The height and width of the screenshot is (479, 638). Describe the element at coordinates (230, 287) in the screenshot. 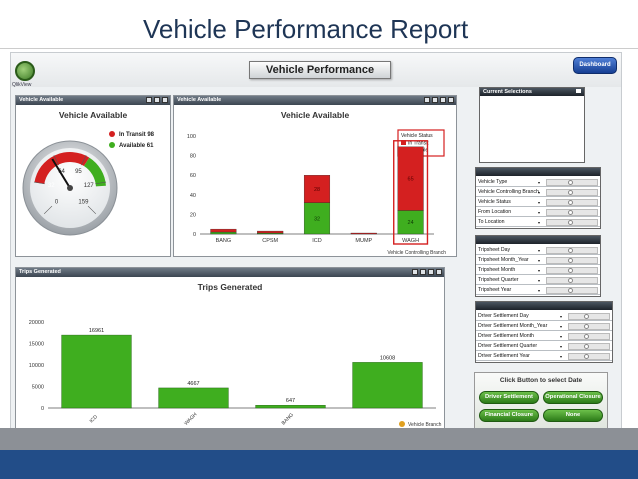

I see `trips-chart-title: Trips Generated` at that location.